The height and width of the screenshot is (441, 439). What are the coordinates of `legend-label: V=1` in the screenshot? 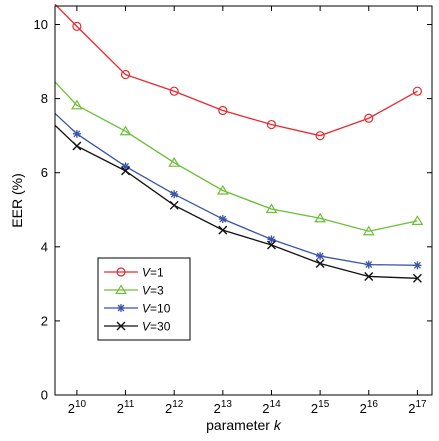 It's located at (153, 273).